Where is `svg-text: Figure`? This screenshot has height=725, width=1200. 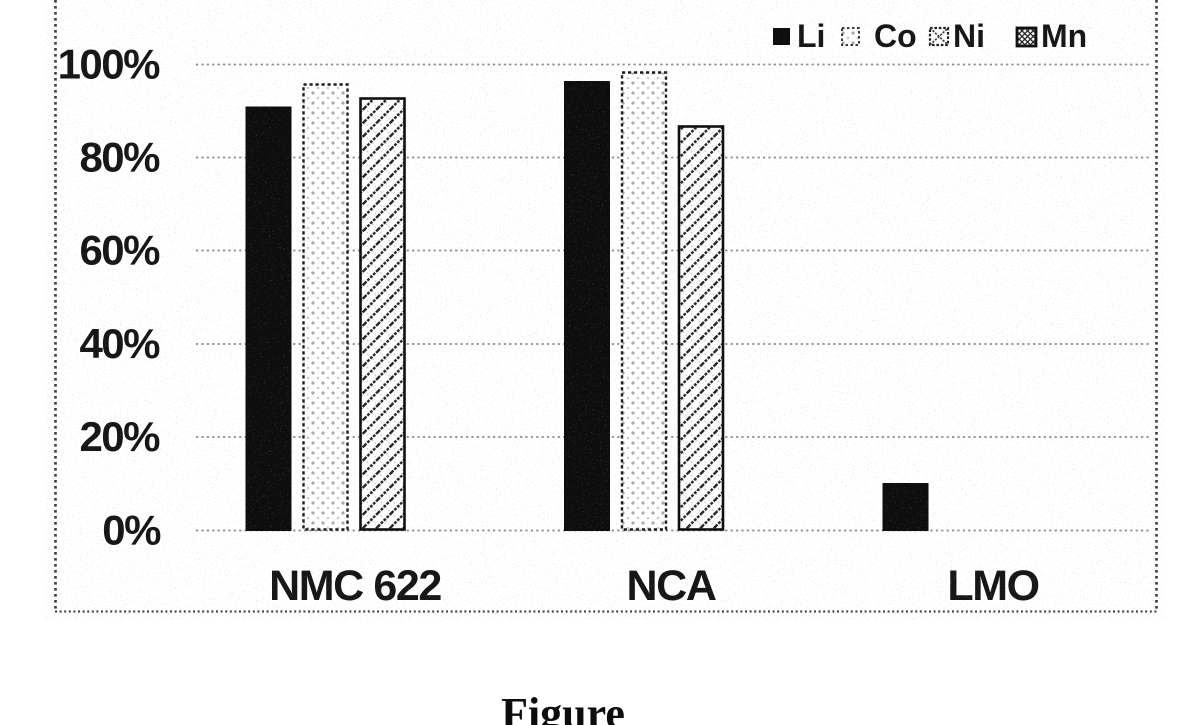
svg-text: Figure is located at coordinates (563, 707).